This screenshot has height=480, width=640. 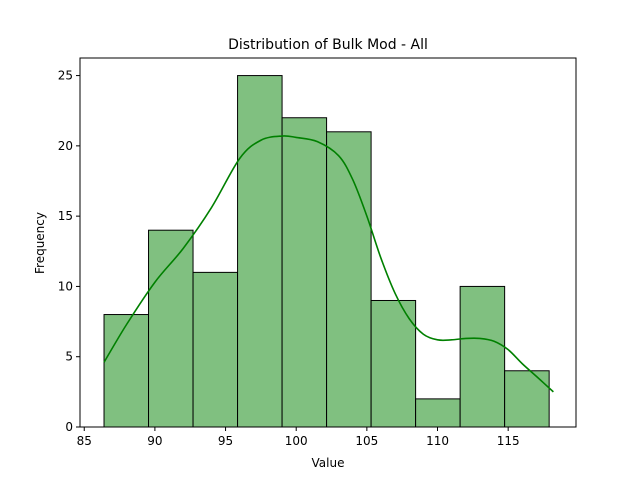 I want to click on y-tick-label: 15, so click(x=65, y=216).